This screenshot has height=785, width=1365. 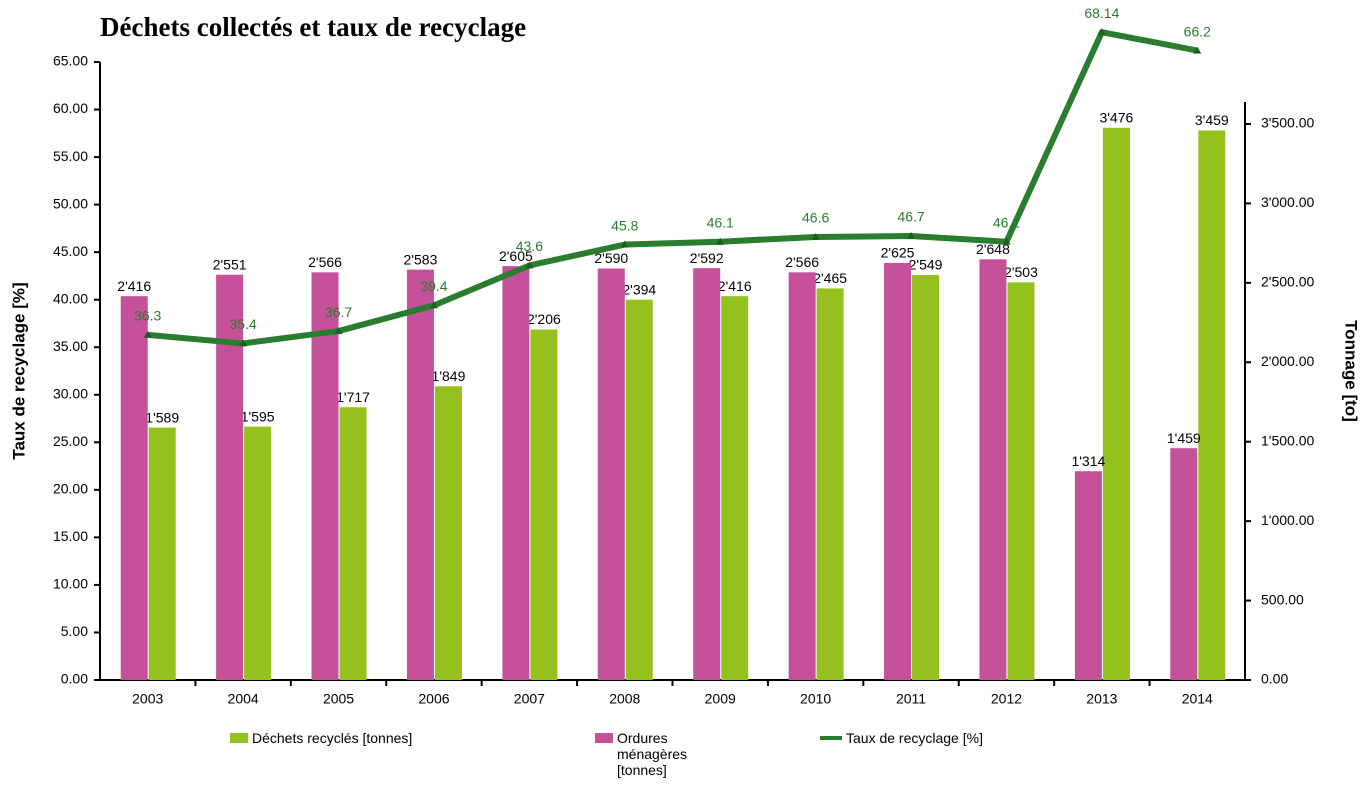 What do you see at coordinates (544, 319) in the screenshot?
I see `bar-value-label: 2'206` at bounding box center [544, 319].